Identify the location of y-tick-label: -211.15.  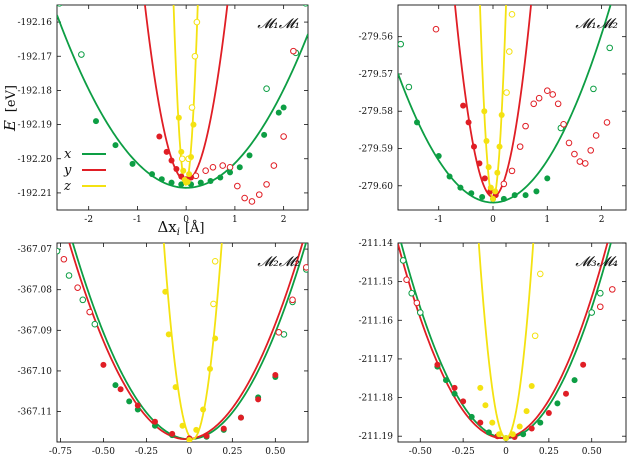
(375, 283).